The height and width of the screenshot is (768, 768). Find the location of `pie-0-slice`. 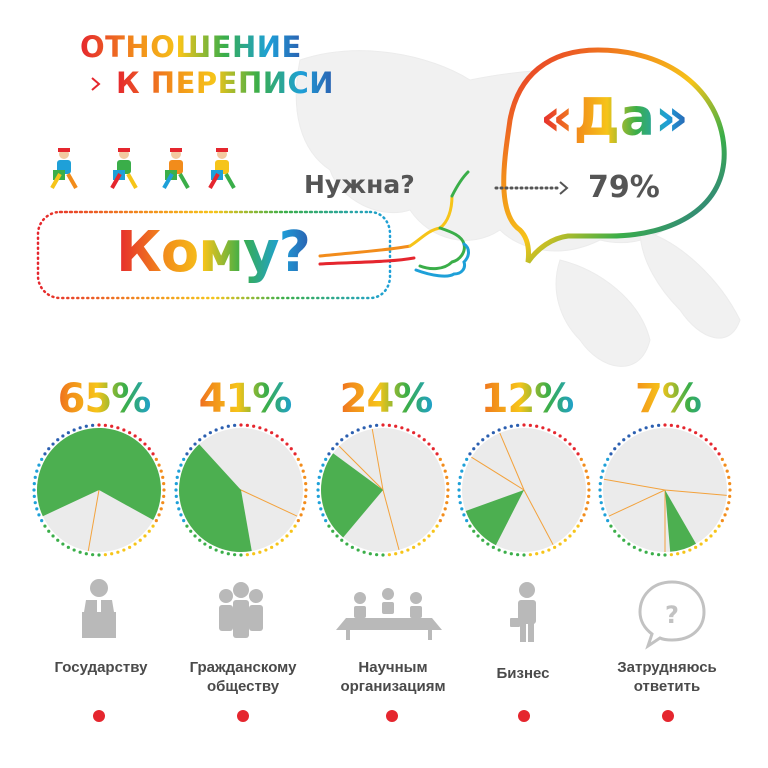

pie-0-slice is located at coordinates (98, 474).